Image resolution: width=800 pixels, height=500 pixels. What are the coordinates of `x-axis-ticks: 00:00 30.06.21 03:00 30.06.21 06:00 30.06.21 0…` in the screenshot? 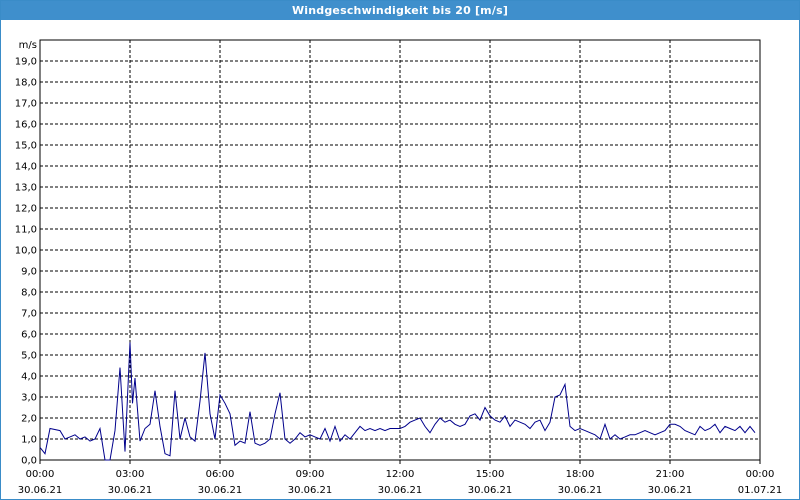 It's located at (400, 478).